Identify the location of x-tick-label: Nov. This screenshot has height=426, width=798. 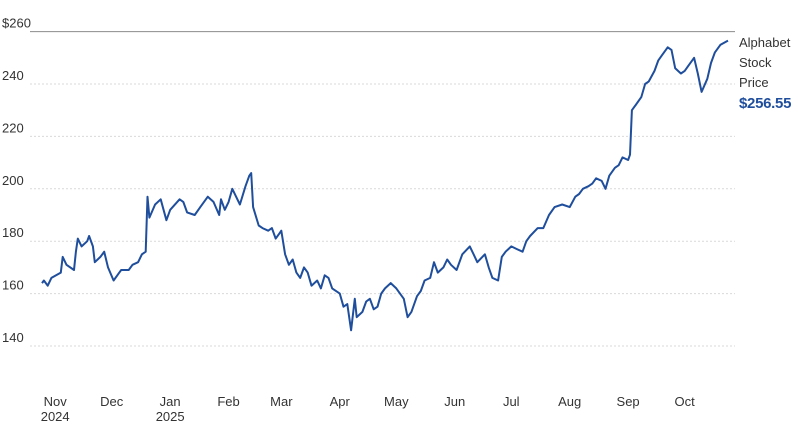
(56, 401).